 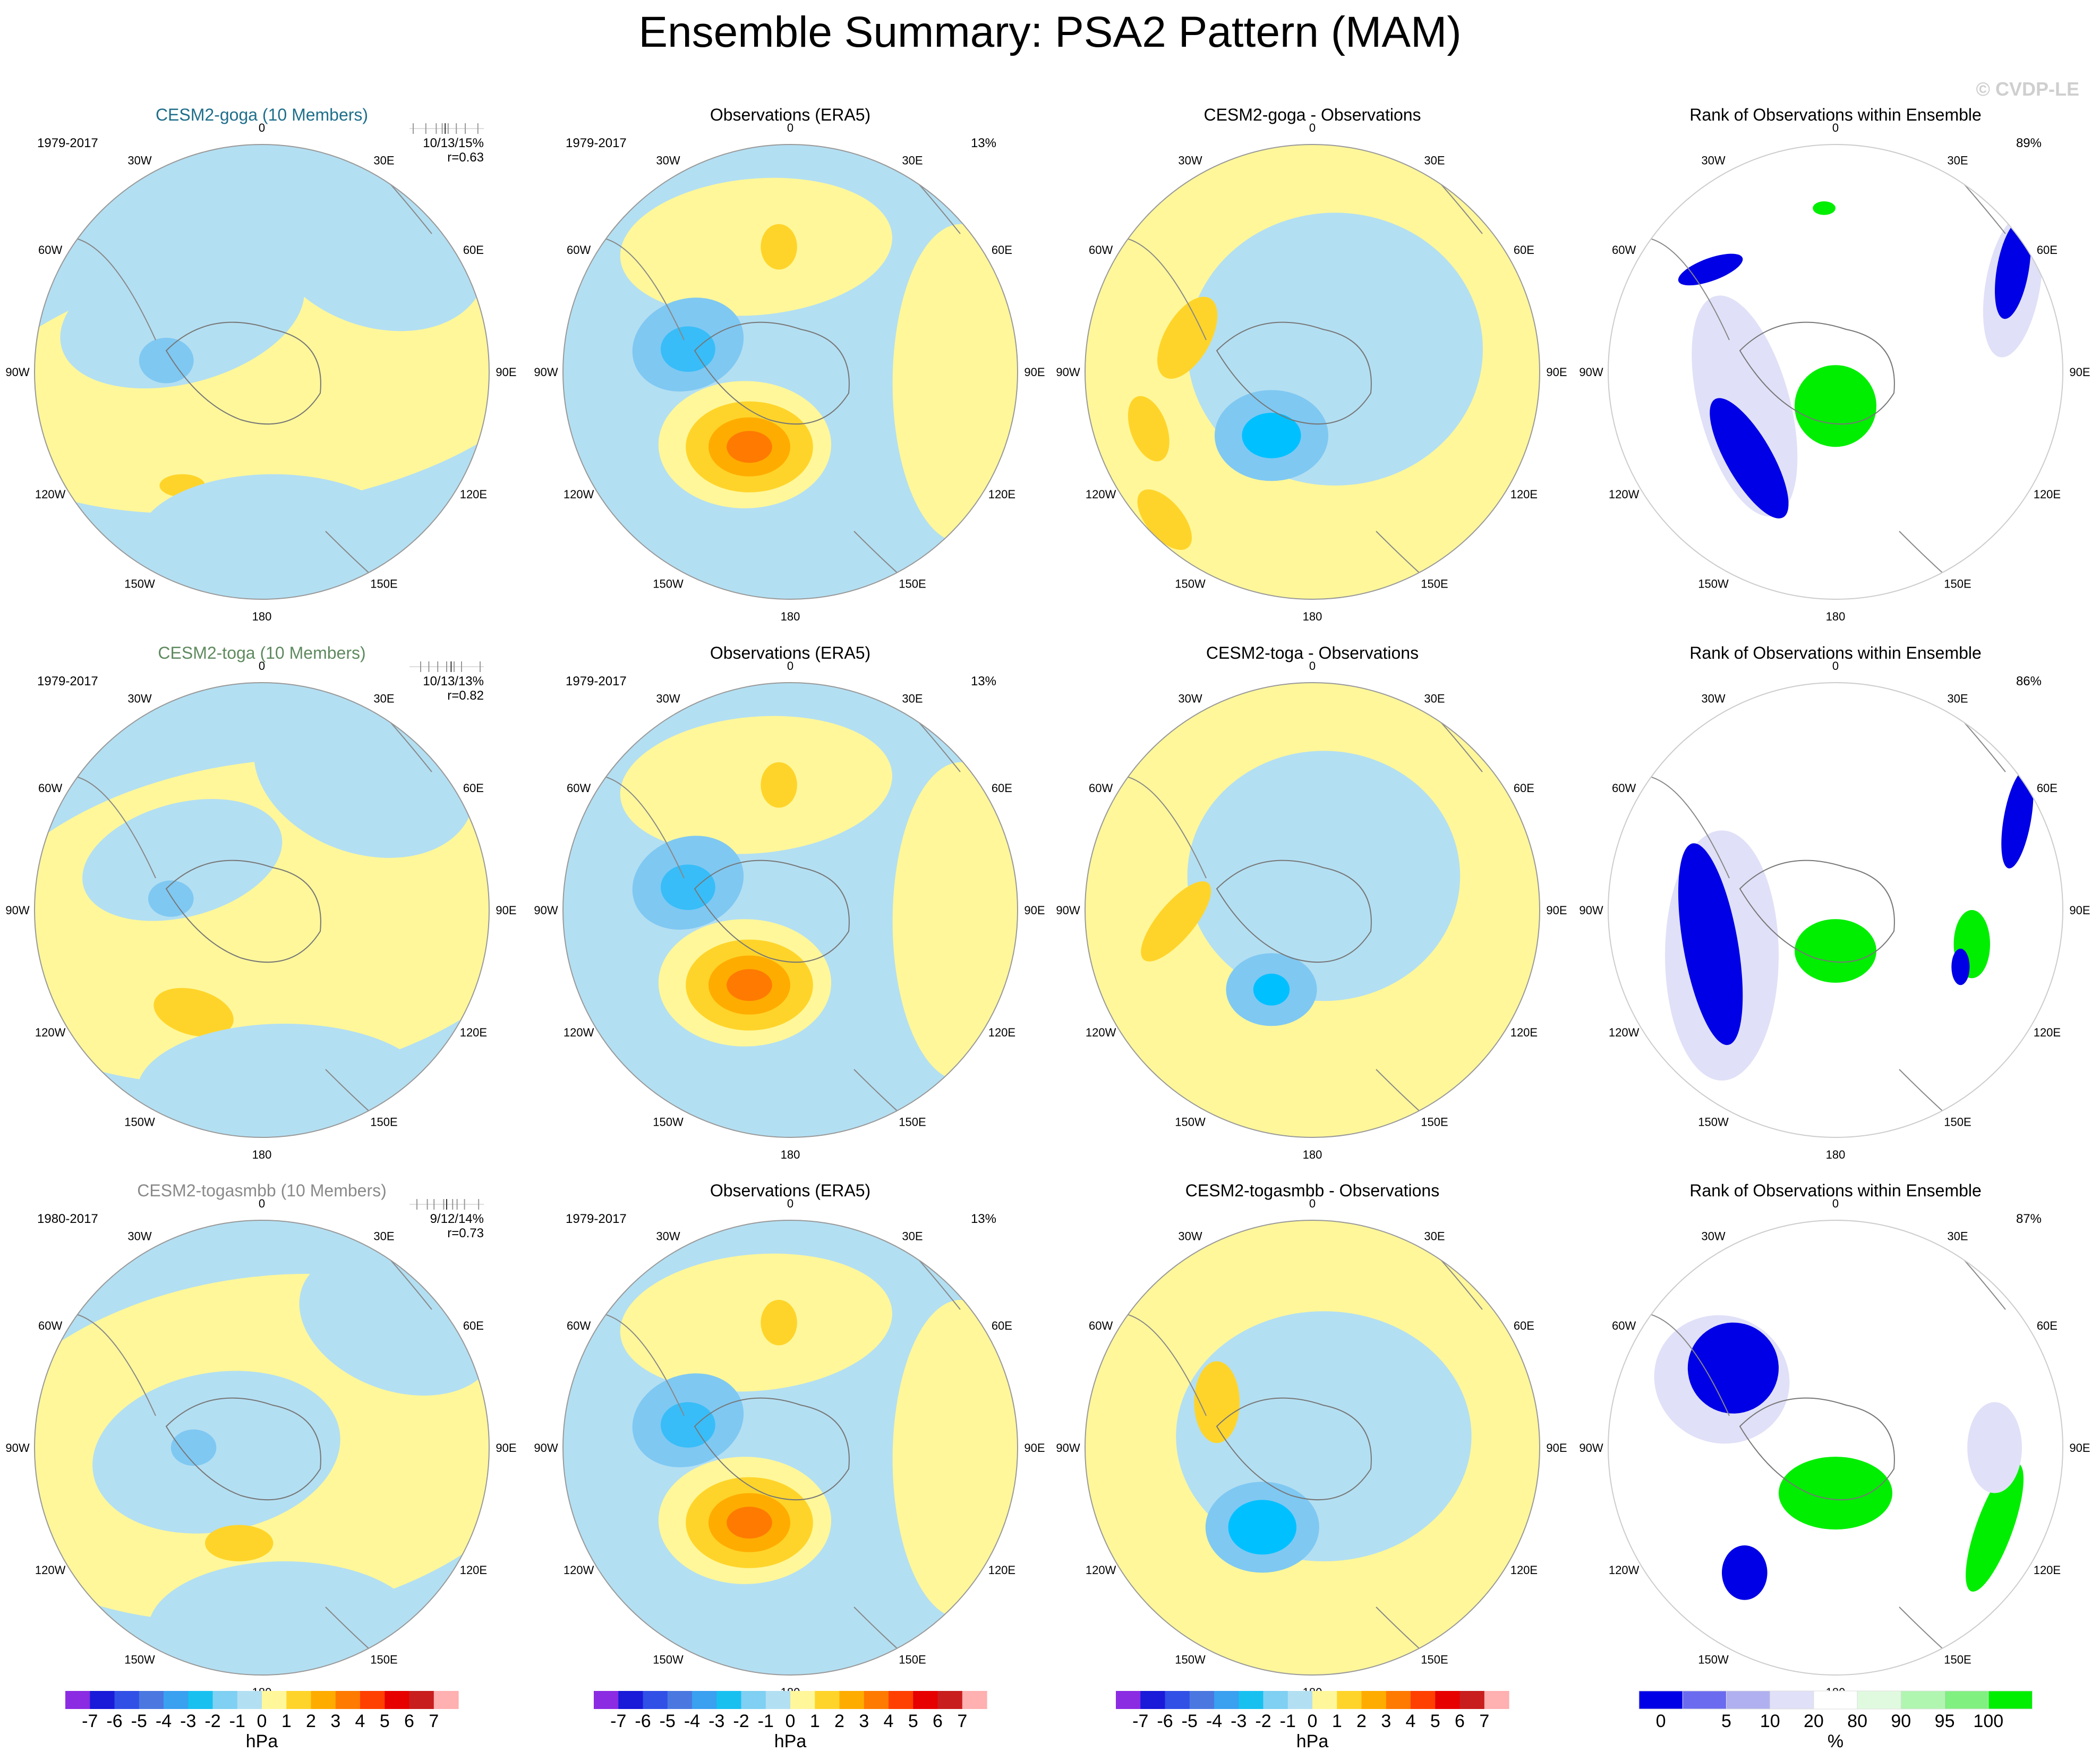 What do you see at coordinates (1263, 1721) in the screenshot?
I see `colorbar-label: -2` at bounding box center [1263, 1721].